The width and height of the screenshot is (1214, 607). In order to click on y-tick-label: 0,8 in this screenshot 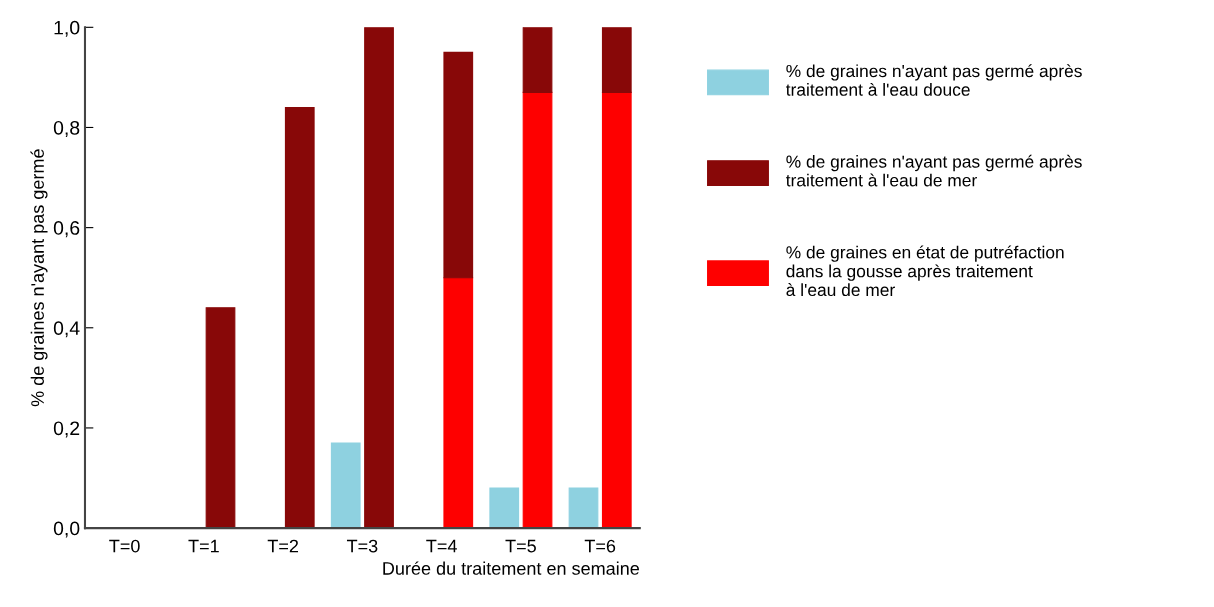, I will do `click(66, 128)`.